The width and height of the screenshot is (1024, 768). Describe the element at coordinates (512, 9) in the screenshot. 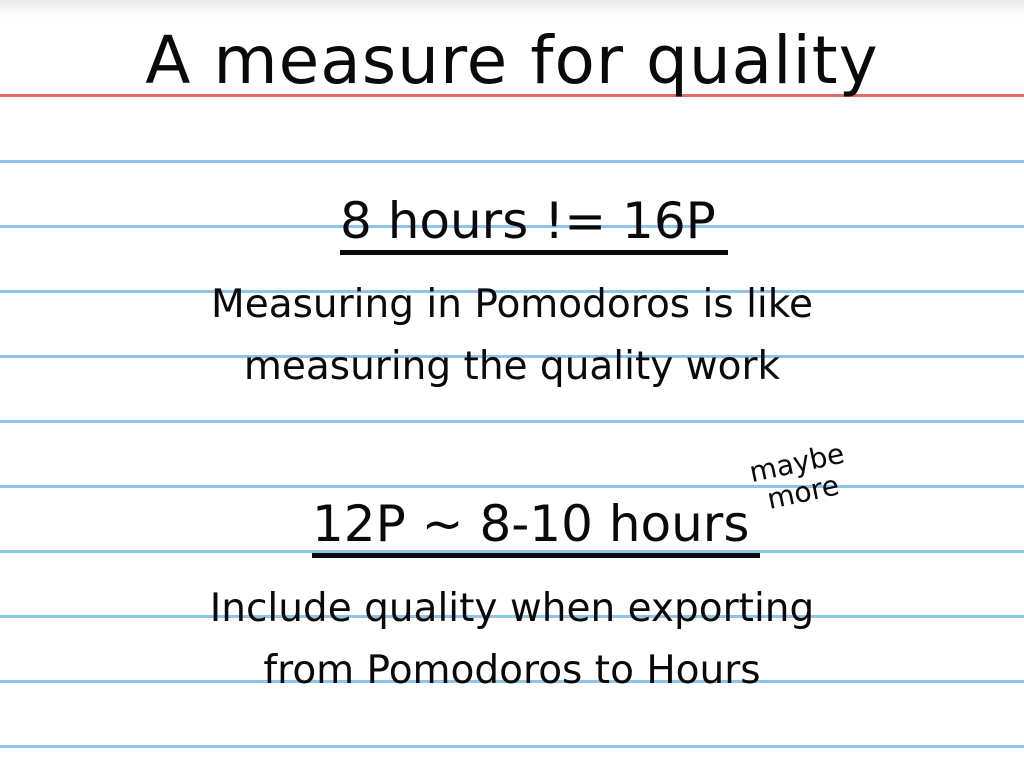

I see `card-top-shadow` at that location.